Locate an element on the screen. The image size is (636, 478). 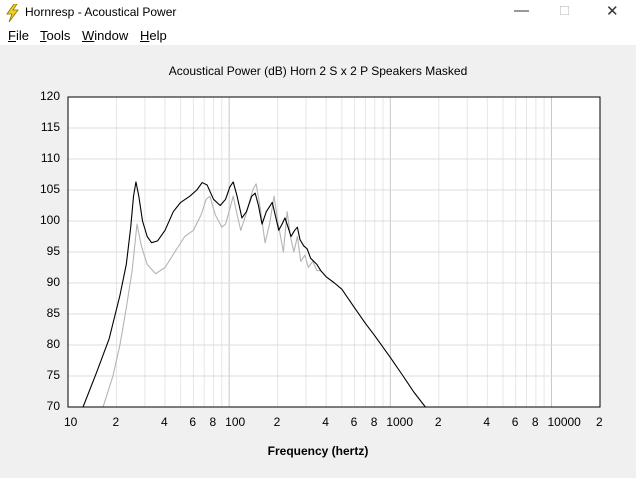
y-tick-label: 85 is located at coordinates (54, 313).